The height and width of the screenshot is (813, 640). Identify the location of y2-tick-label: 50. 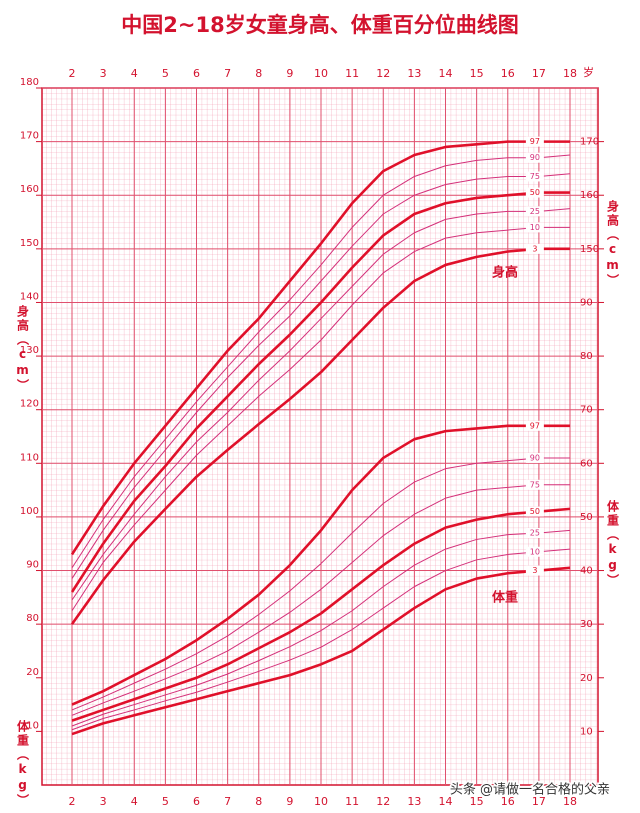
(586, 517).